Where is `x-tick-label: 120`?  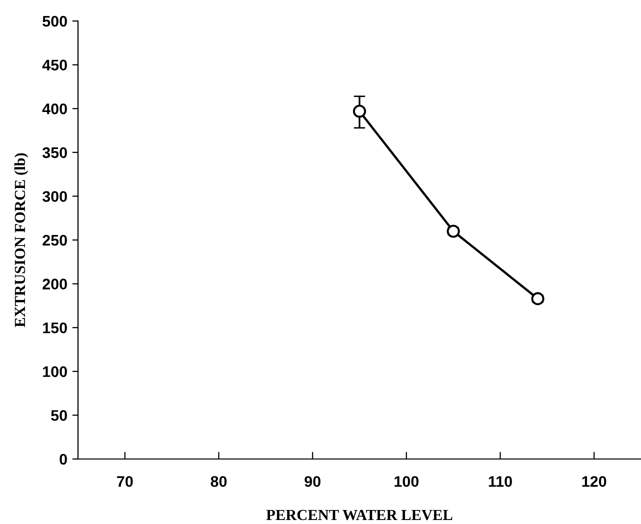 x-tick-label: 120 is located at coordinates (594, 481).